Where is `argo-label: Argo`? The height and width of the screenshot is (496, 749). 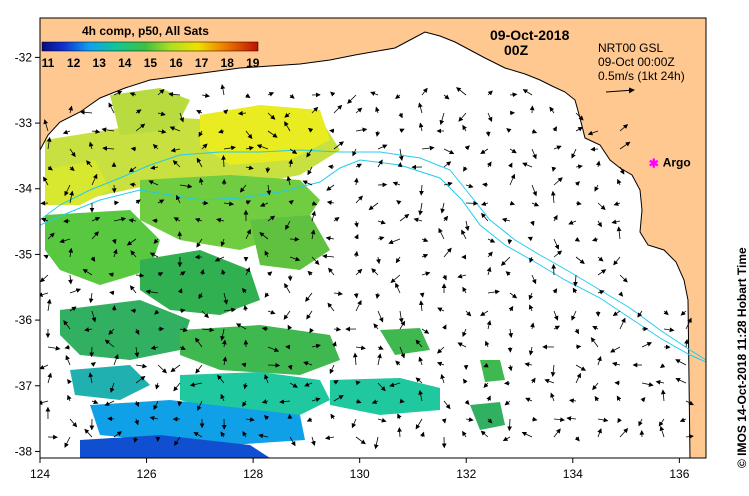
argo-label: Argo is located at coordinates (677, 162).